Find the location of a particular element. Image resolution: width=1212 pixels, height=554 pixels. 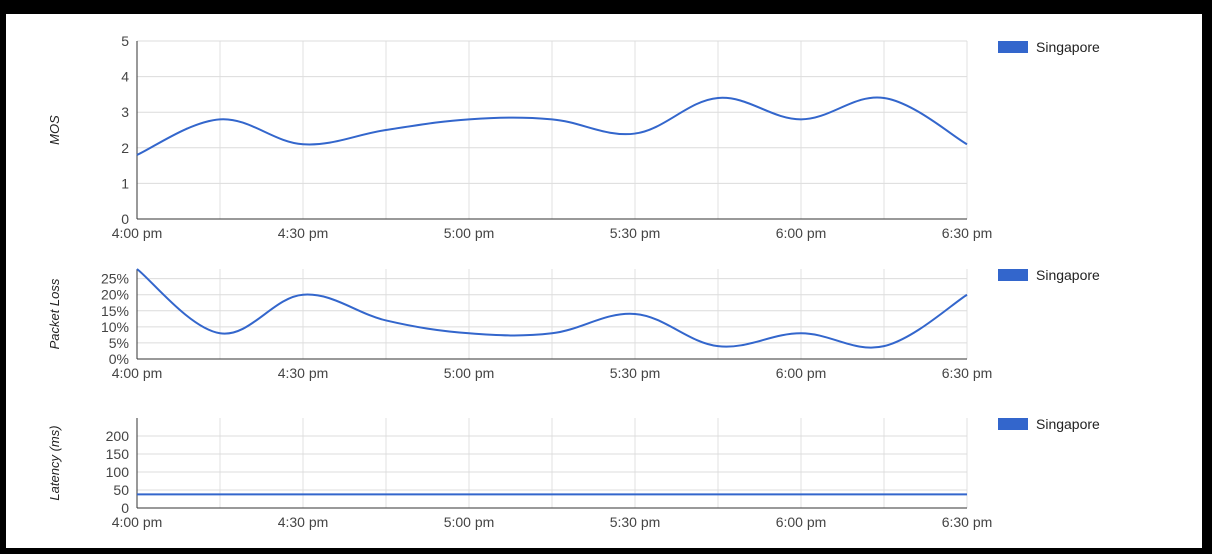

y-tick-label: 50 is located at coordinates (121, 490).